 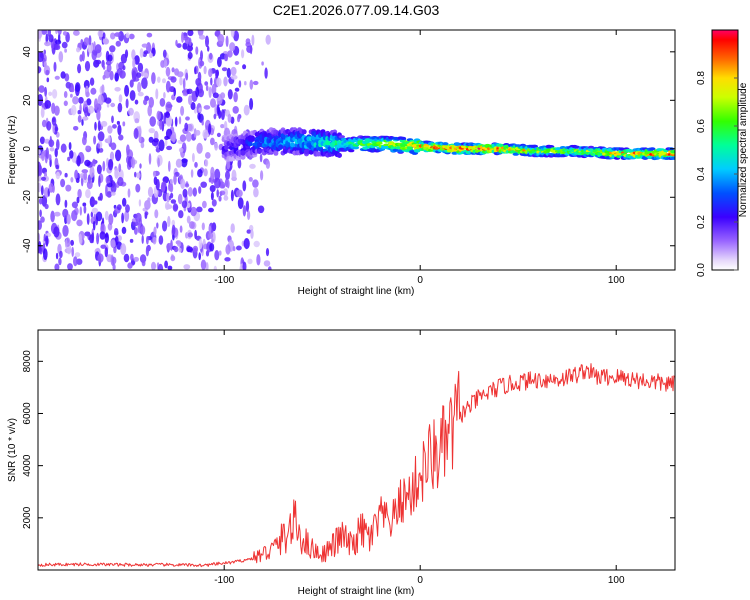 I want to click on y-tick-label: 2000, so click(x=27, y=517).